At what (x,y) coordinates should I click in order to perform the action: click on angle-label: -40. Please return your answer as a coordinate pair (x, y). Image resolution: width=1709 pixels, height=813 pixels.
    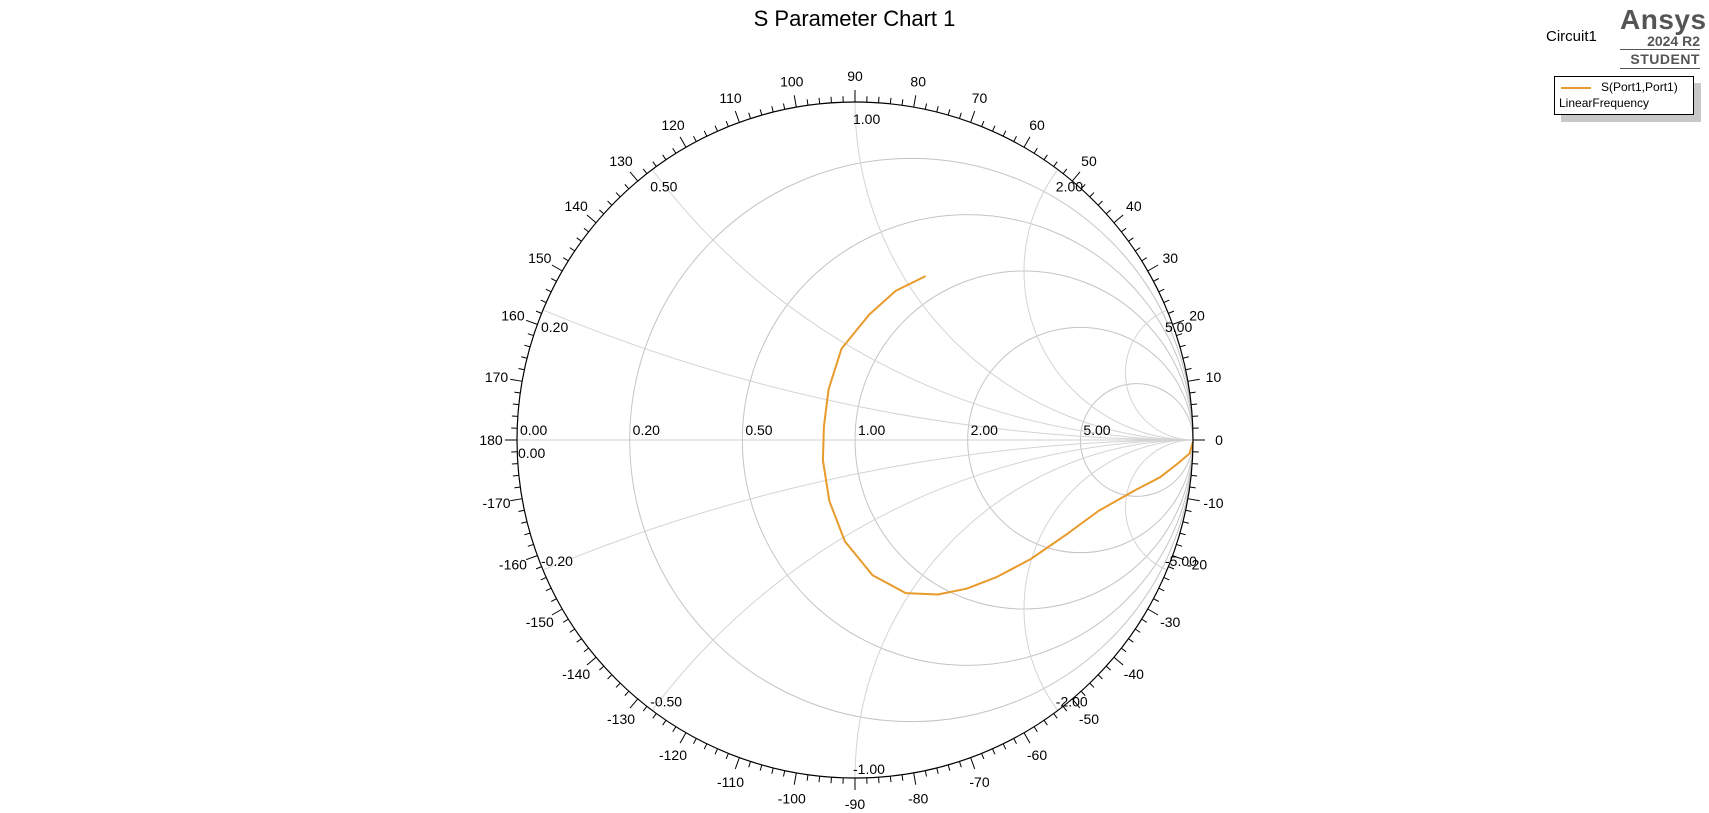
    Looking at the image, I should click on (1134, 674).